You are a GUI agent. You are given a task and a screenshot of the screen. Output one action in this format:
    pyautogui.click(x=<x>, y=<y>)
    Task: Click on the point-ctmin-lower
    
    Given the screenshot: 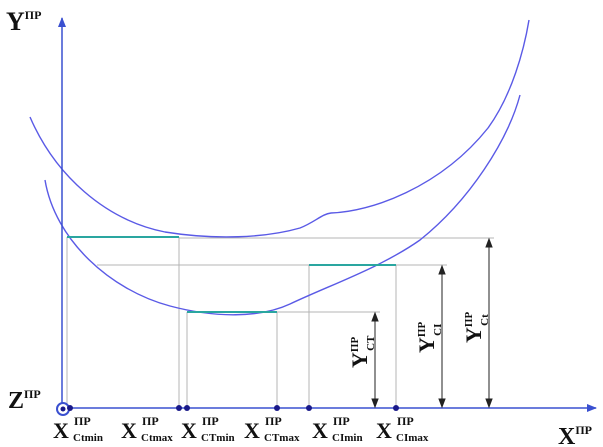 What is the action you would take?
    pyautogui.click(x=187, y=408)
    